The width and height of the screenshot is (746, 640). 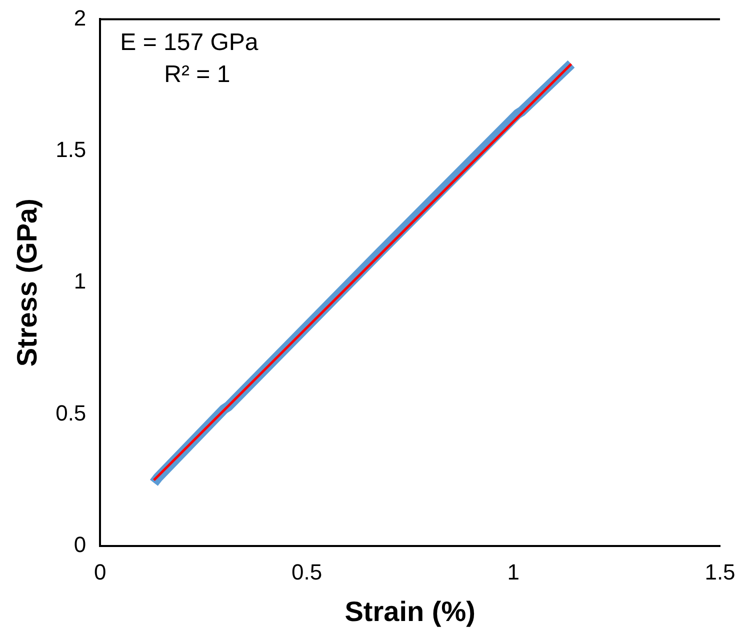 I want to click on x-tick-label: 0.5, so click(x=306, y=571).